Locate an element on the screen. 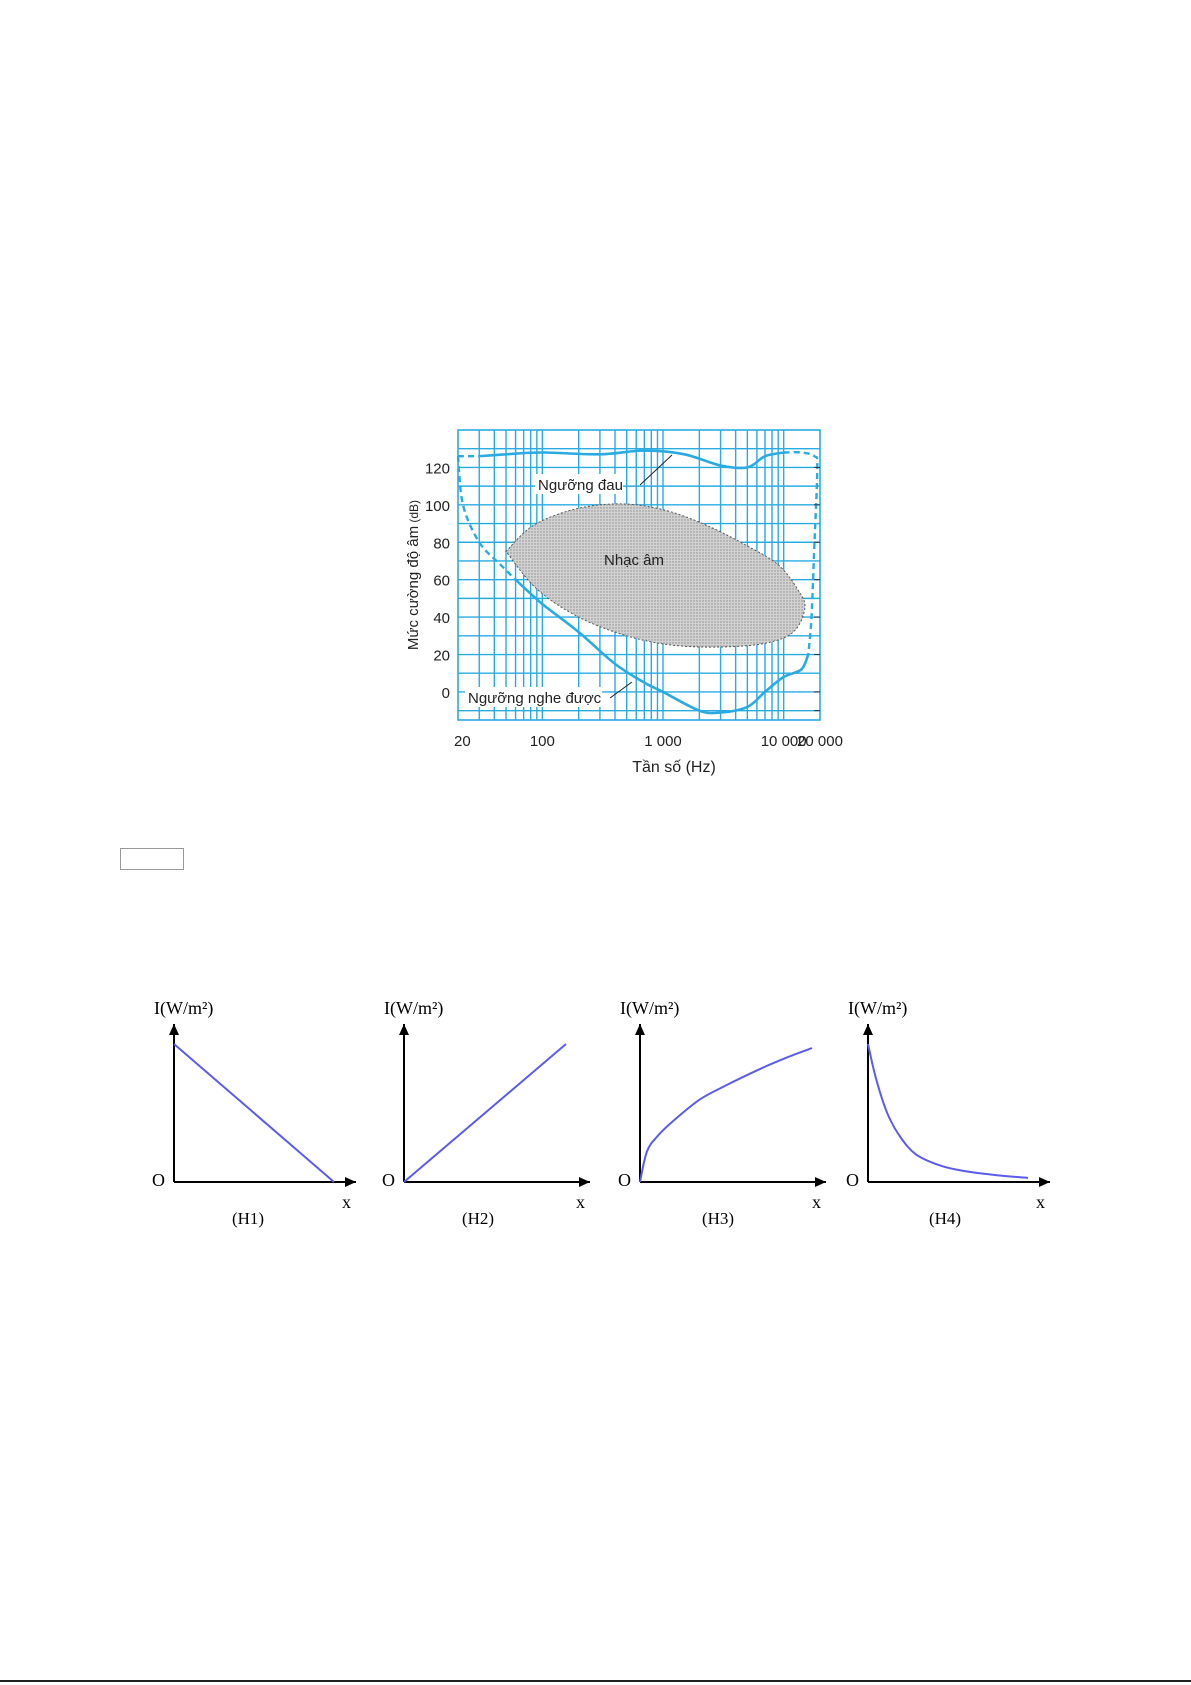 This screenshot has width=1191, height=1685. hearing-threshold-leader is located at coordinates (621, 690).